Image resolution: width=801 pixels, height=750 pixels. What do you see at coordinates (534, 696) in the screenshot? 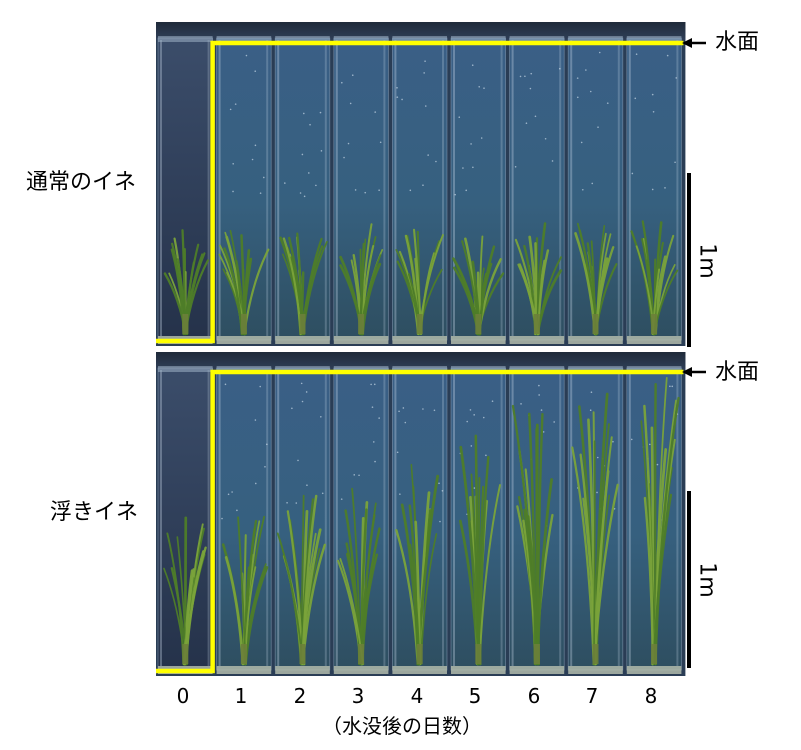
I see `day-label-6: 6` at bounding box center [534, 696].